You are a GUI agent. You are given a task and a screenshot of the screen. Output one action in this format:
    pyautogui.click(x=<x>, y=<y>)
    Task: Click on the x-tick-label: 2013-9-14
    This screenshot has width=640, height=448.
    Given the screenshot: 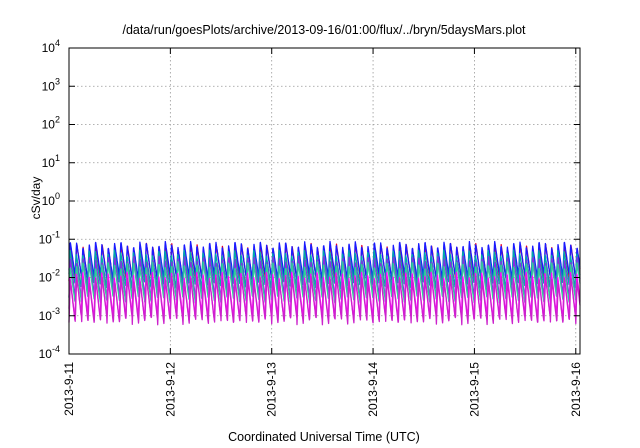 What is the action you would take?
    pyautogui.click(x=373, y=389)
    